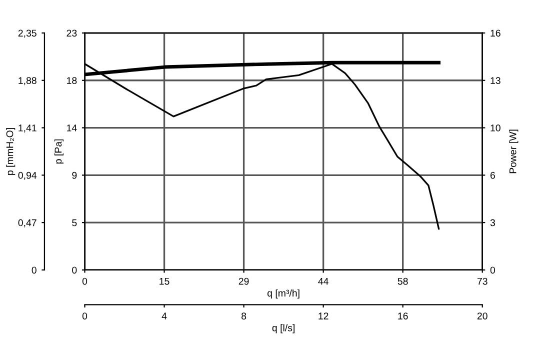 The width and height of the screenshot is (533, 340). I want to click on x-tick-label: 15, so click(165, 281).